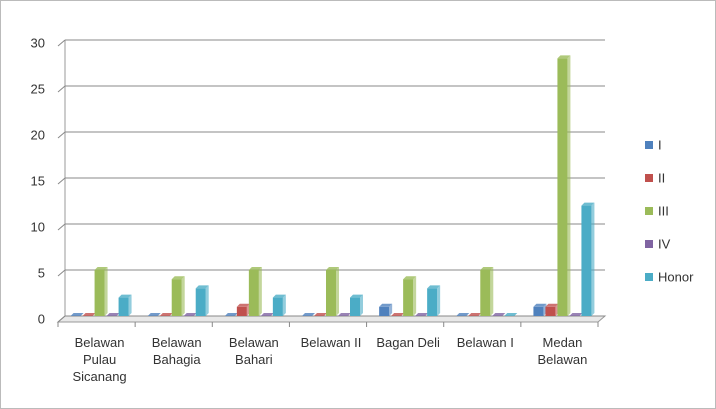  I want to click on x-tick-label: Belawan Bahagia, so click(176, 351).